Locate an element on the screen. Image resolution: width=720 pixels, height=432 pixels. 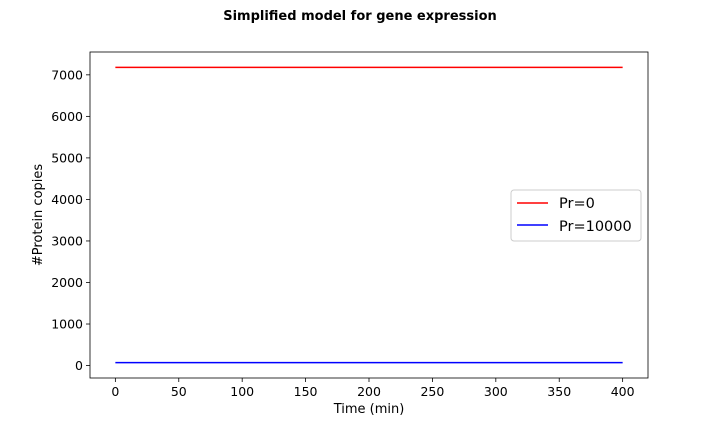
y-tick-label: 4000 is located at coordinates (67, 199).